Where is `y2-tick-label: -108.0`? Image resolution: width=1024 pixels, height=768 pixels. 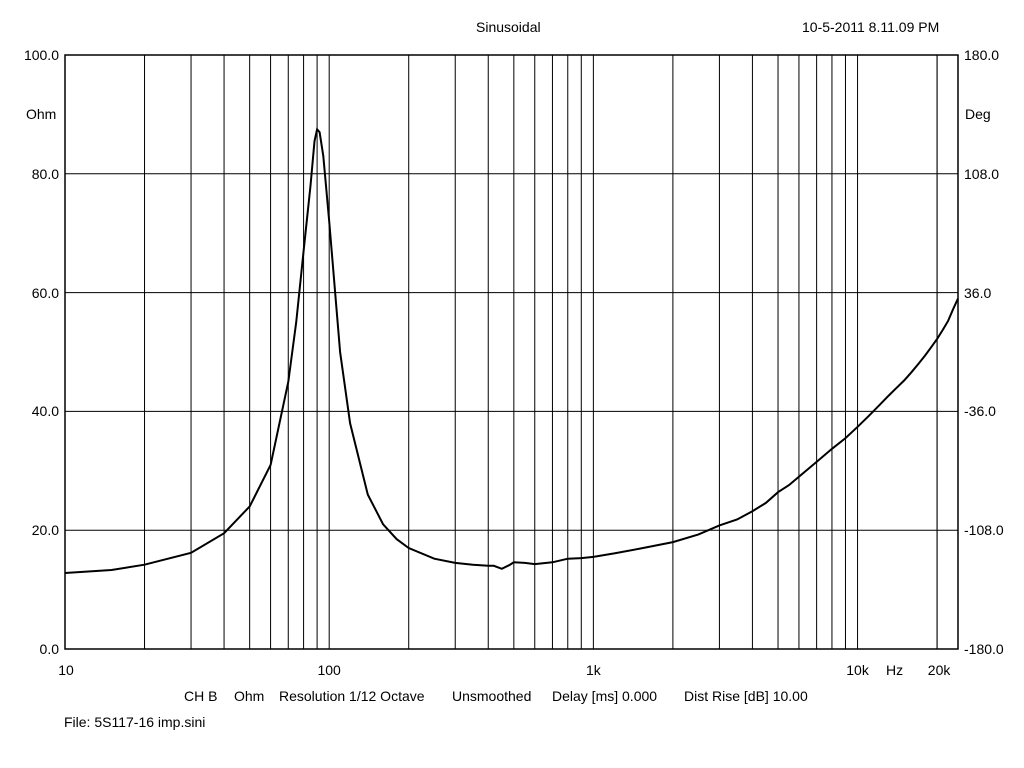
y2-tick-label: -108.0 is located at coordinates (984, 530).